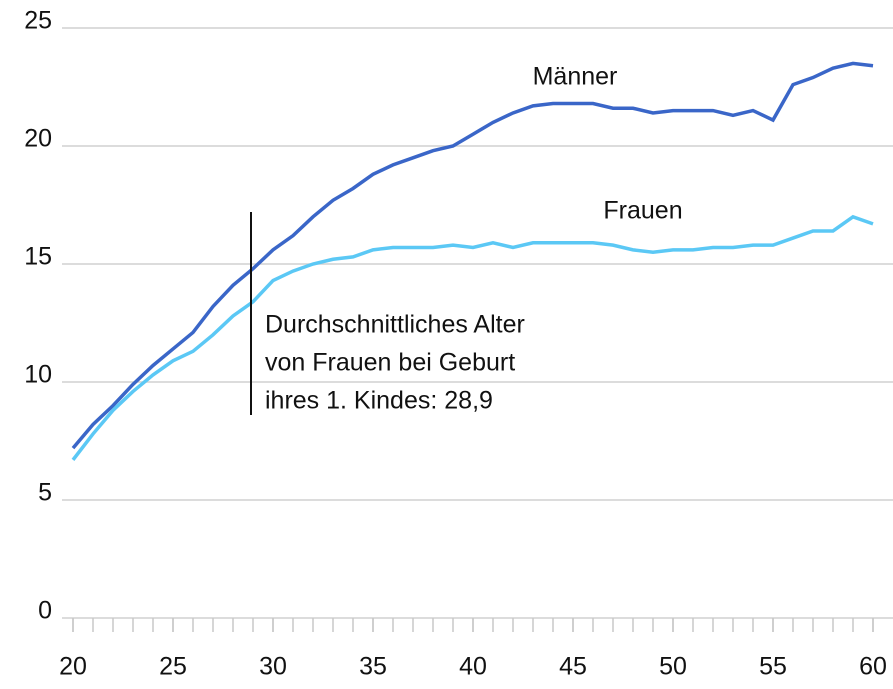 The image size is (893, 689). Describe the element at coordinates (38, 21) in the screenshot. I see `y-tick-label: 25` at that location.